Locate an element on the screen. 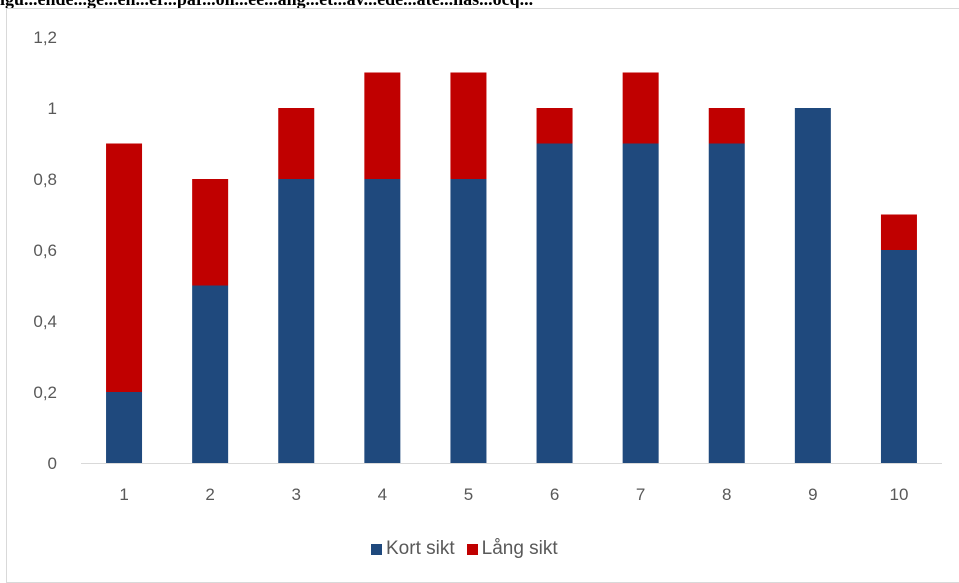 The image size is (959, 583). legend-label-lang-sikt: Lång sikt is located at coordinates (519, 548).